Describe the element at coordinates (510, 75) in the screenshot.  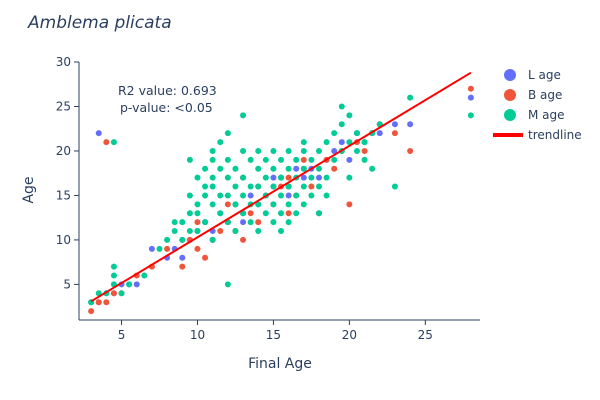
I see `legend-marker-l-age` at that location.